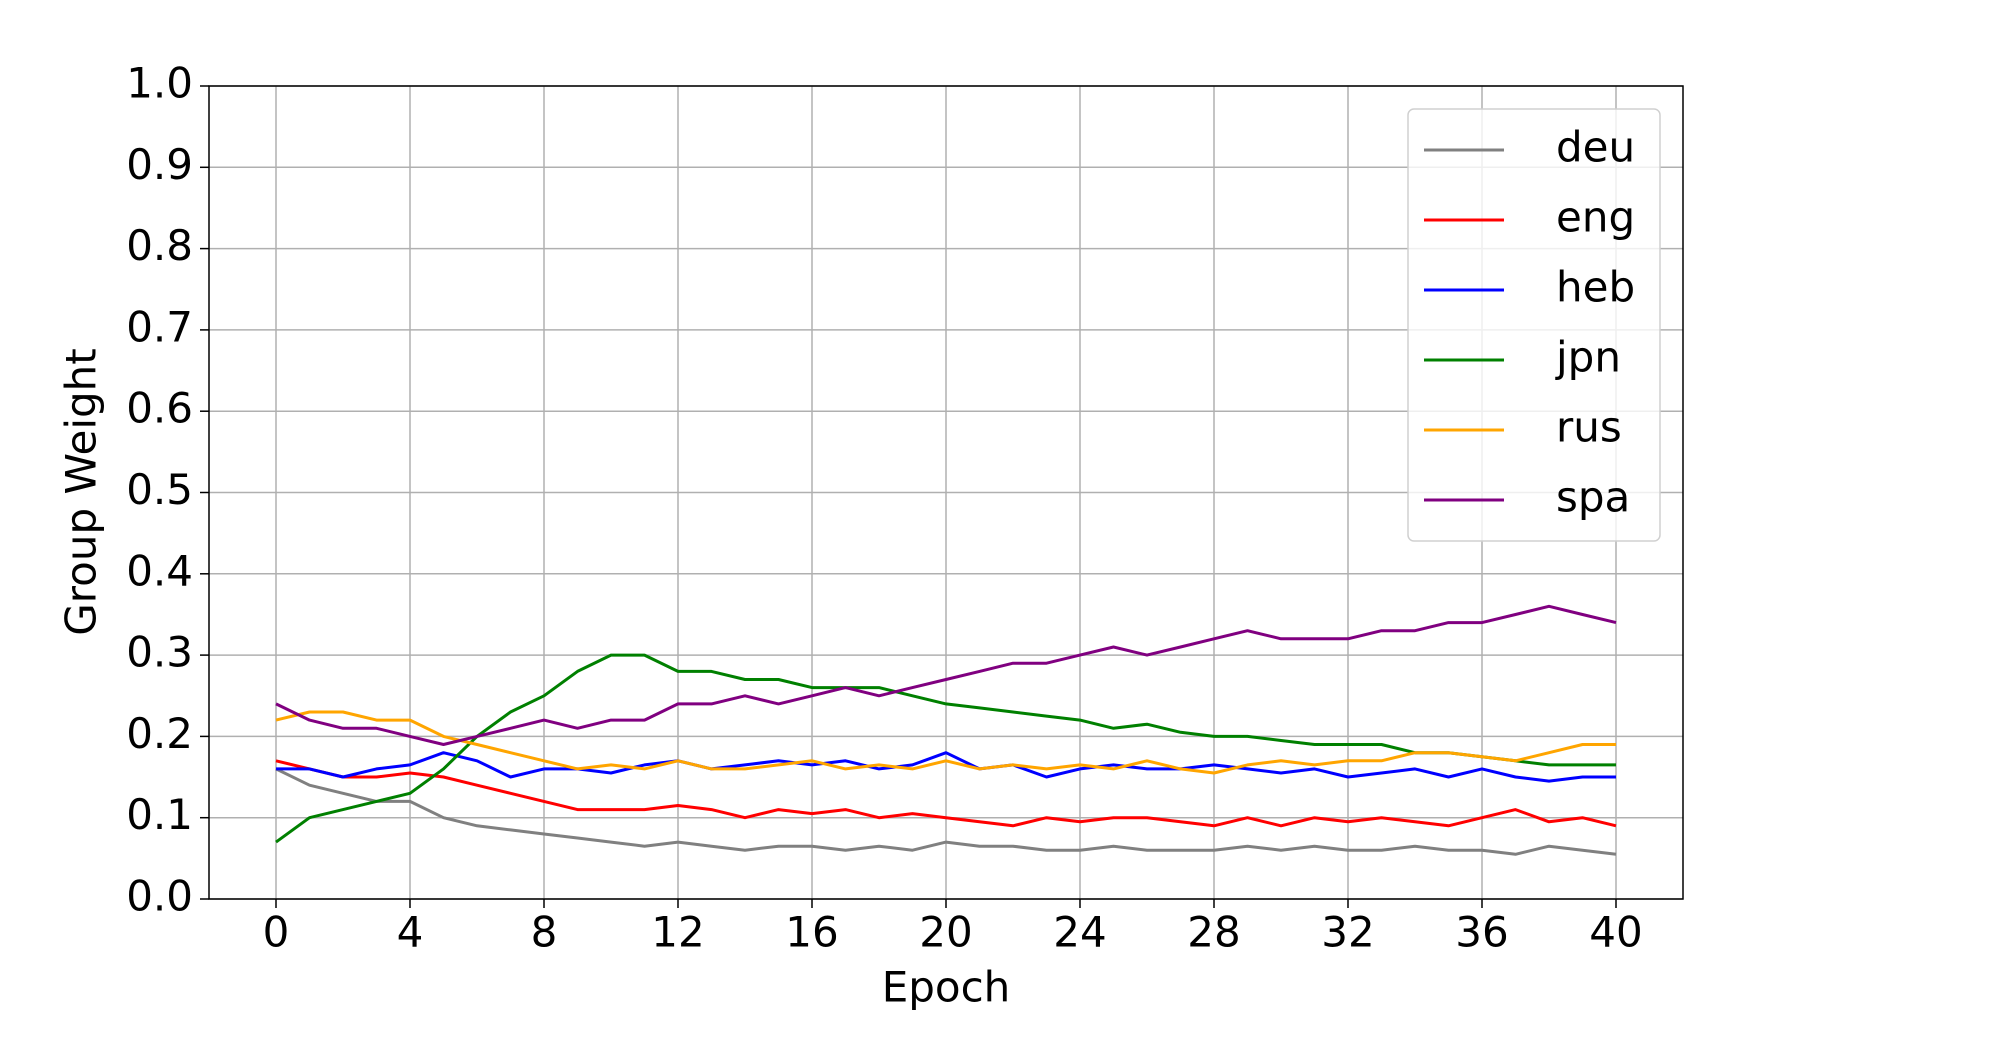 This screenshot has width=2000, height=1049. Describe the element at coordinates (159, 326) in the screenshot. I see `y-tick-label: 0.7` at that location.